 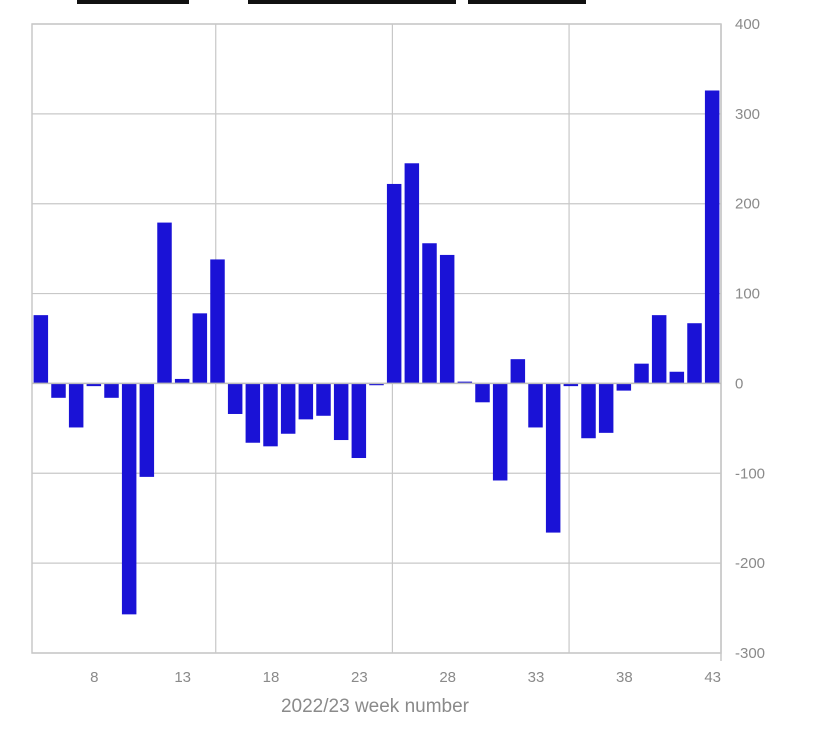 I want to click on y-tick-label: -200, so click(x=750, y=563).